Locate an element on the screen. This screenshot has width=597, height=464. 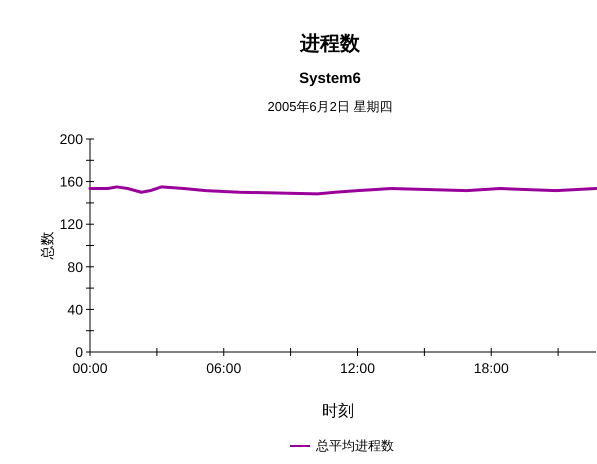
legend-label: 总平均进程数 is located at coordinates (354, 445).